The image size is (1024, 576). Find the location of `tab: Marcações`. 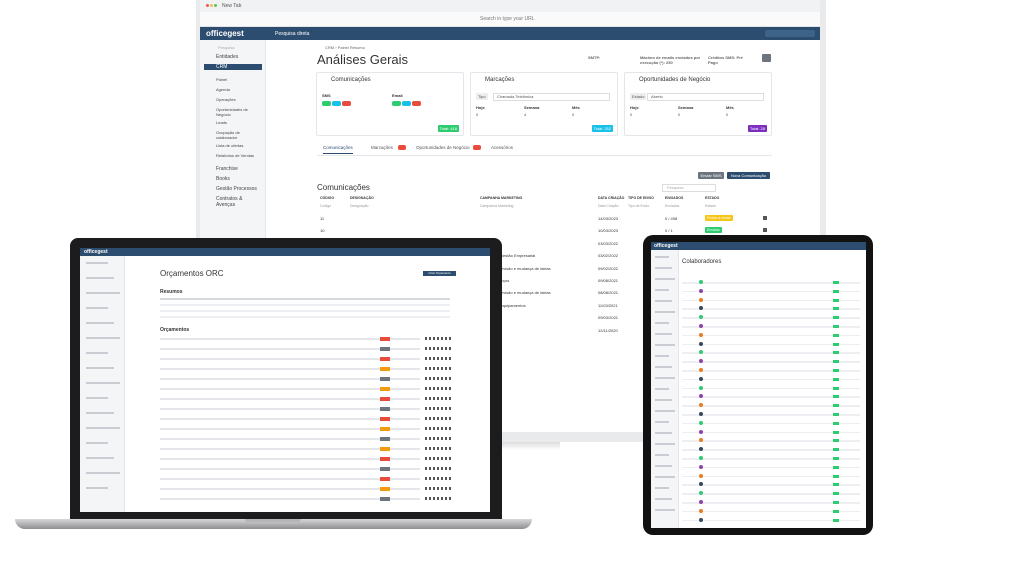

tab: Marcações is located at coordinates (382, 147).